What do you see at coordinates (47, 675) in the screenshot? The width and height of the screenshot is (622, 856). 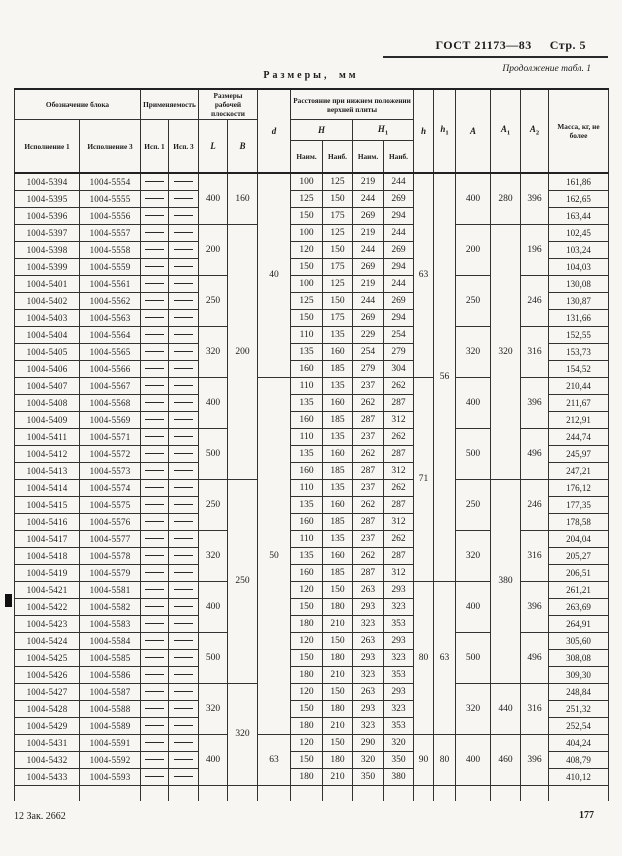 I see `cell-designation-exec1: 1004-5426` at bounding box center [47, 675].